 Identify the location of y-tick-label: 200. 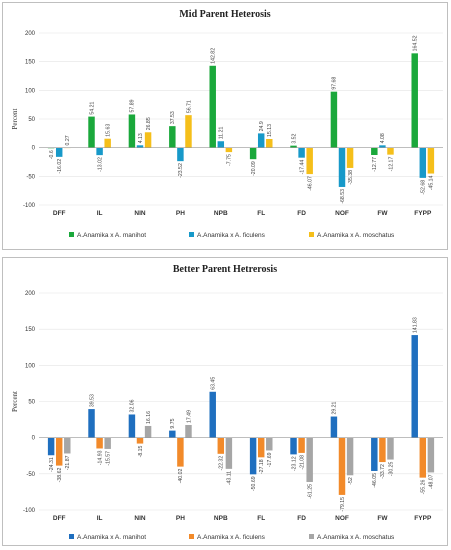
(30, 294).